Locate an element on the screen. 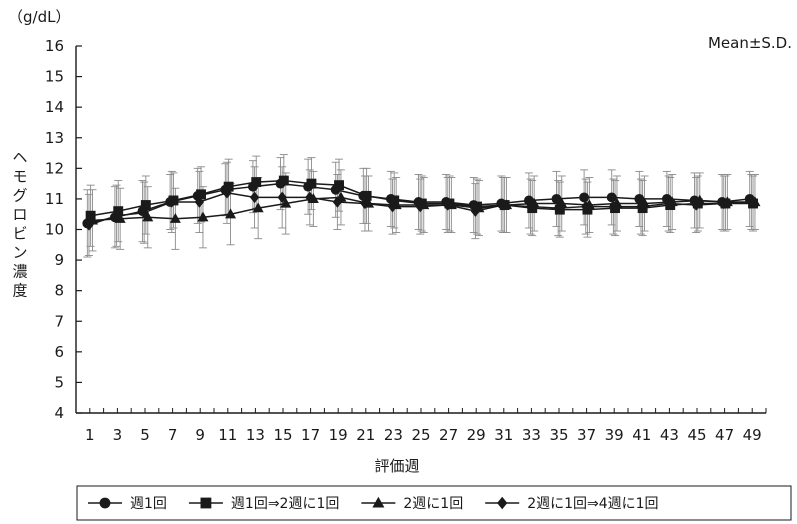  x-tick-label: 49 is located at coordinates (752, 435).